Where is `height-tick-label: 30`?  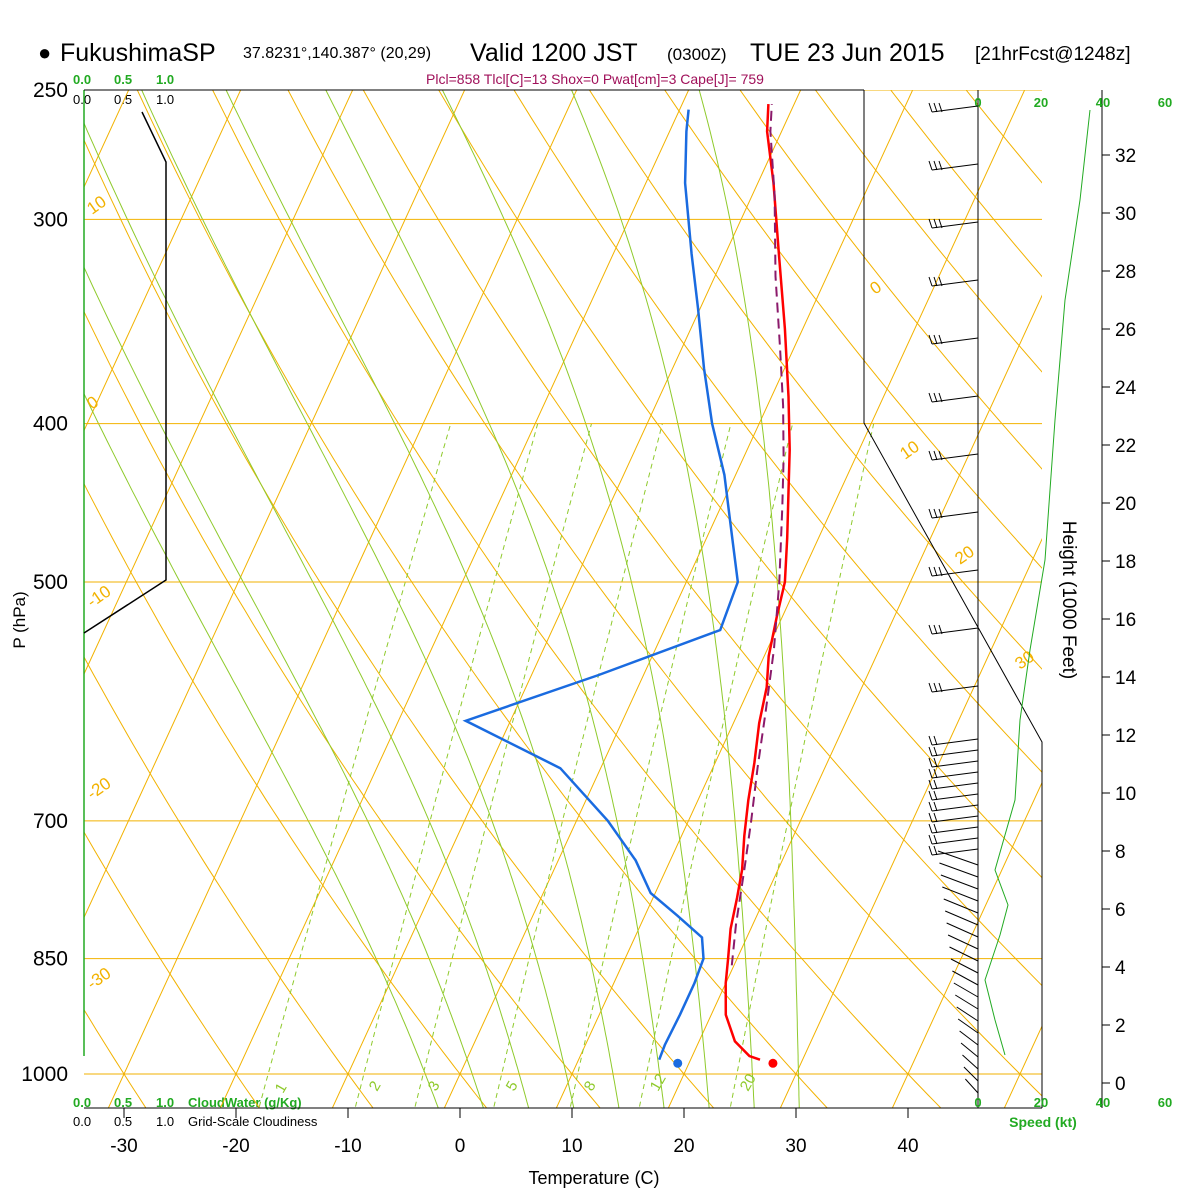
height-tick-label: 30 is located at coordinates (1125, 214).